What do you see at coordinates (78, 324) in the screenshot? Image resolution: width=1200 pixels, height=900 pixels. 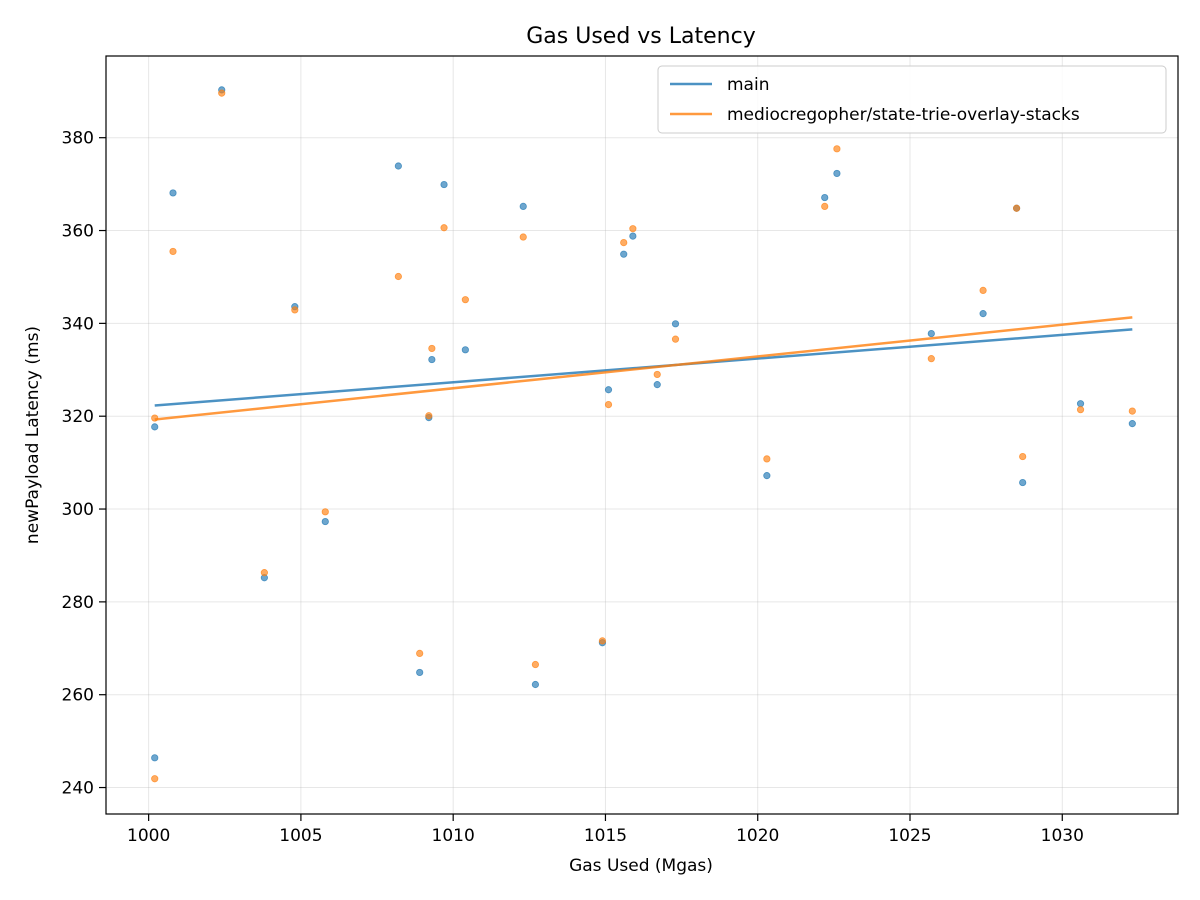 I see `y-tick-label: 340` at bounding box center [78, 324].